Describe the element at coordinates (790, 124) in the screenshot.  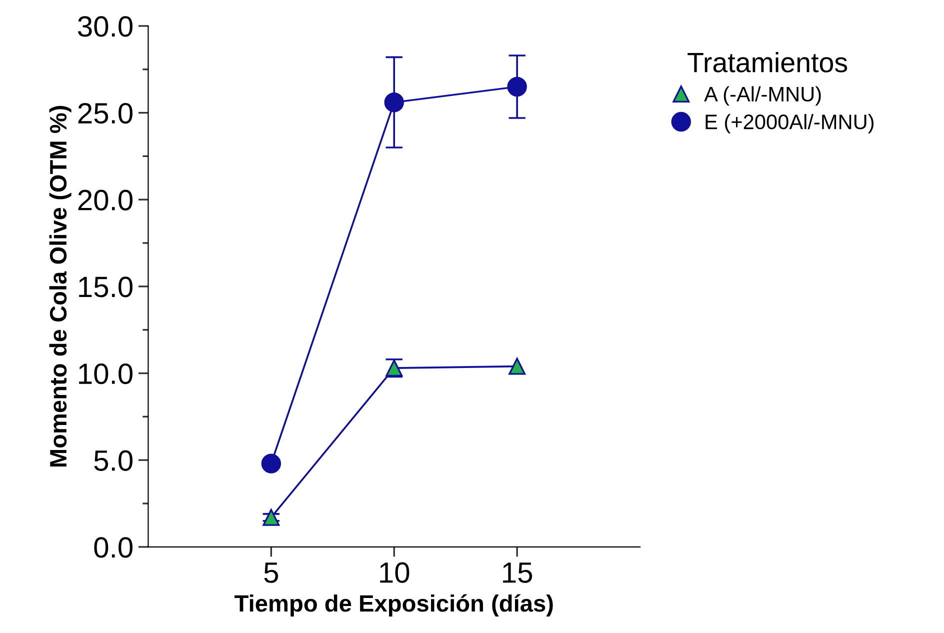
I see `legend-label: E (+2000Al/-MNU)` at that location.